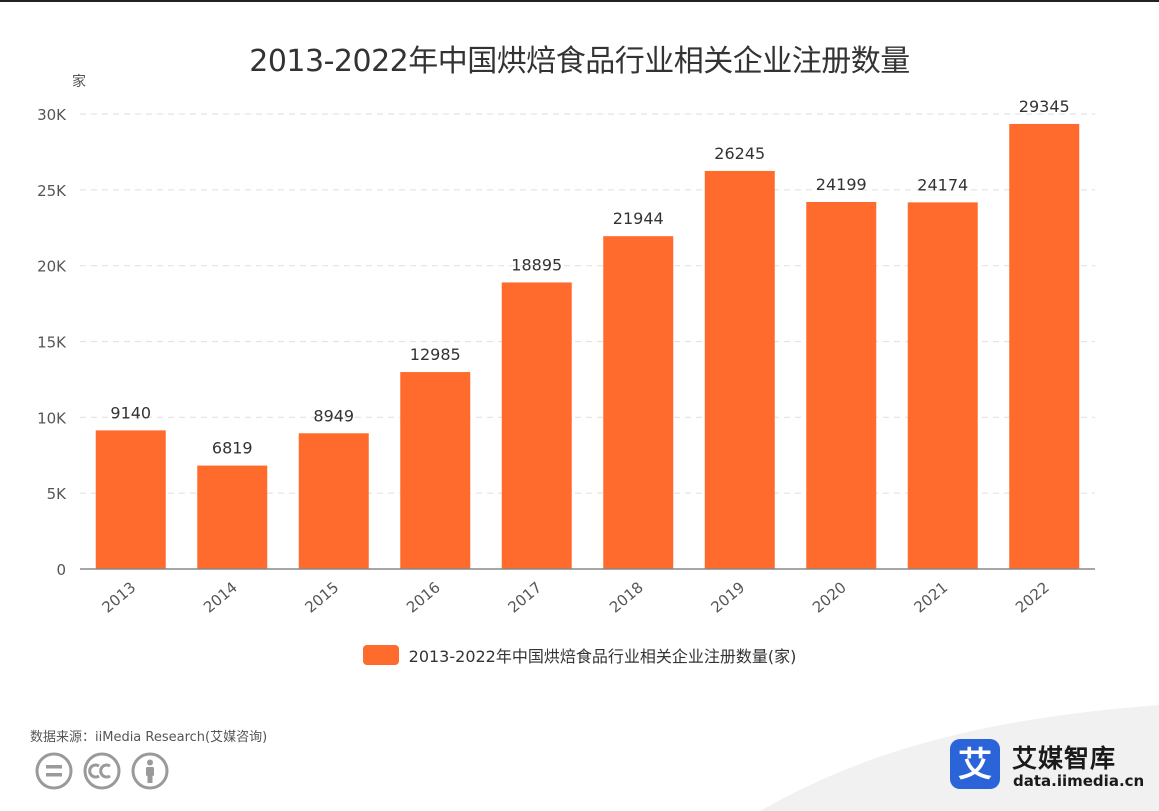 This screenshot has width=1159, height=811. What do you see at coordinates (333, 415) in the screenshot?
I see `data-label-2015: 8949` at bounding box center [333, 415].